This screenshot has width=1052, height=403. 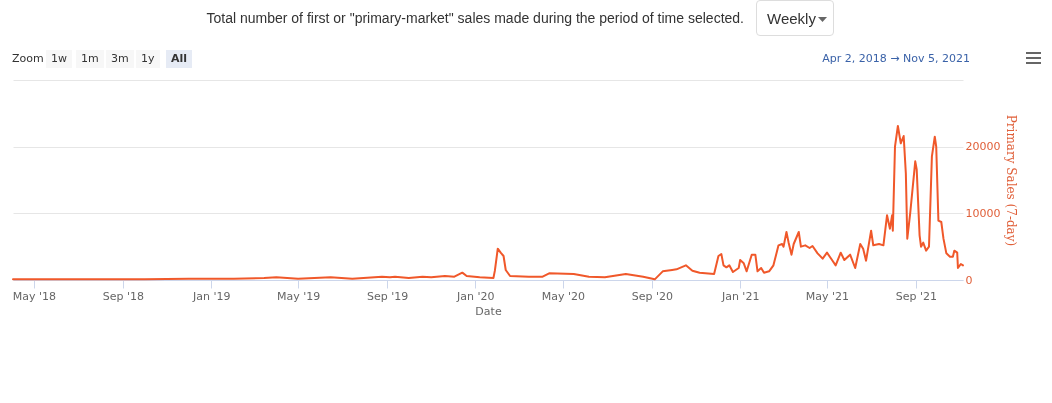 I want to click on y-axis-title: Primary Sales (7-day), so click(x=1011, y=180).